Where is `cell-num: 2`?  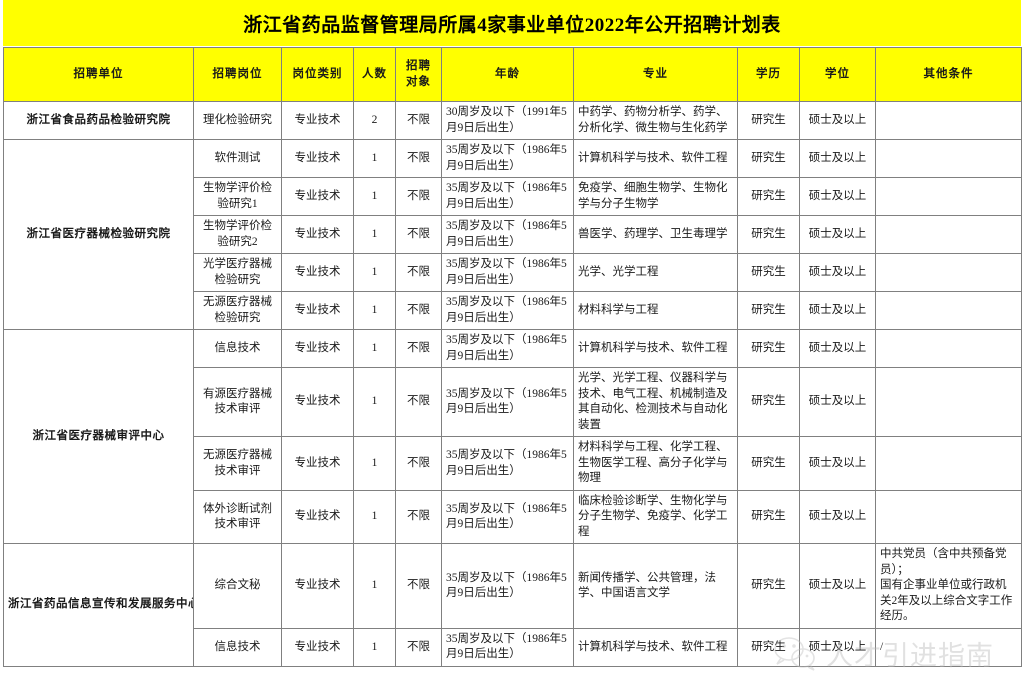 cell-num: 2 is located at coordinates (374, 120).